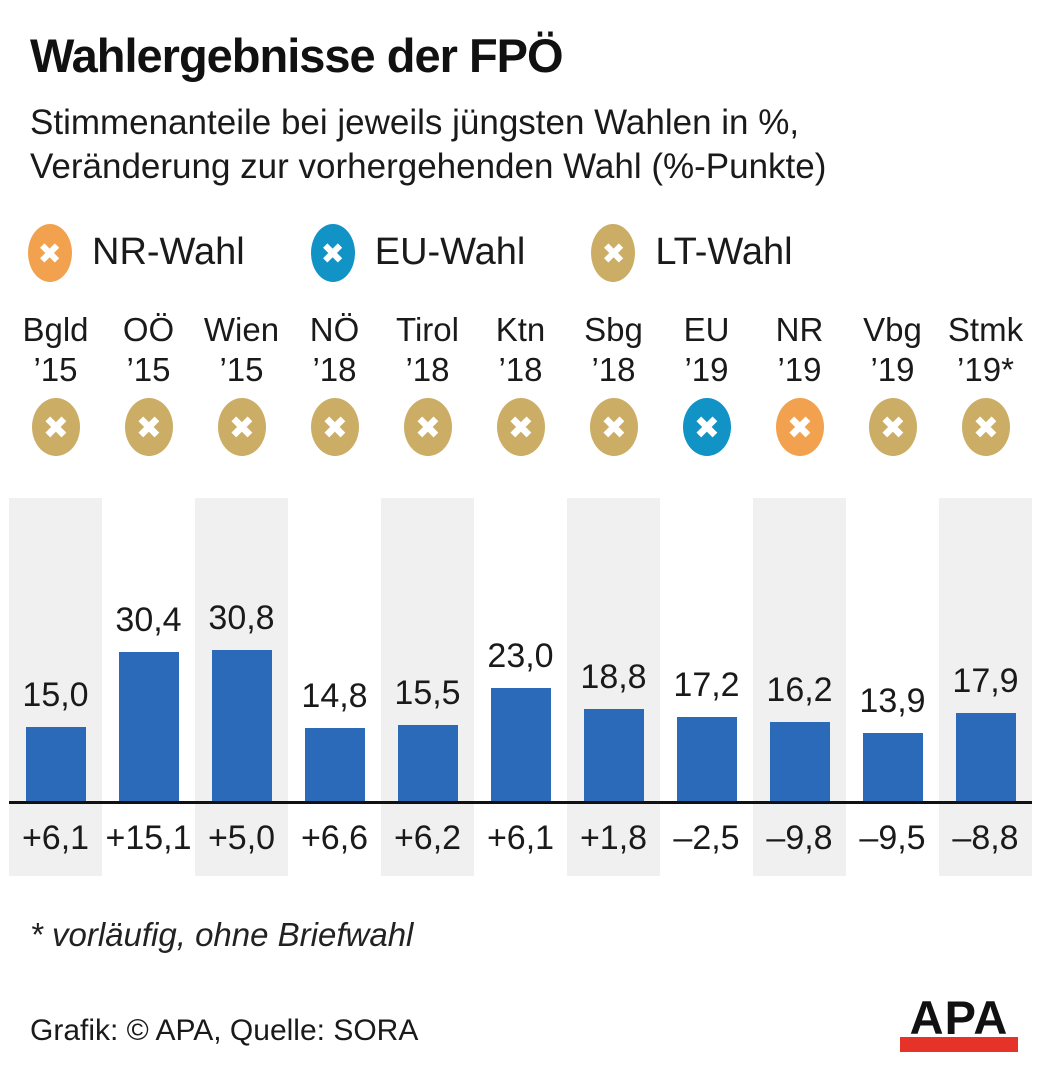  Describe the element at coordinates (450, 252) in the screenshot. I see `legend-label: EU-Wahl` at that location.